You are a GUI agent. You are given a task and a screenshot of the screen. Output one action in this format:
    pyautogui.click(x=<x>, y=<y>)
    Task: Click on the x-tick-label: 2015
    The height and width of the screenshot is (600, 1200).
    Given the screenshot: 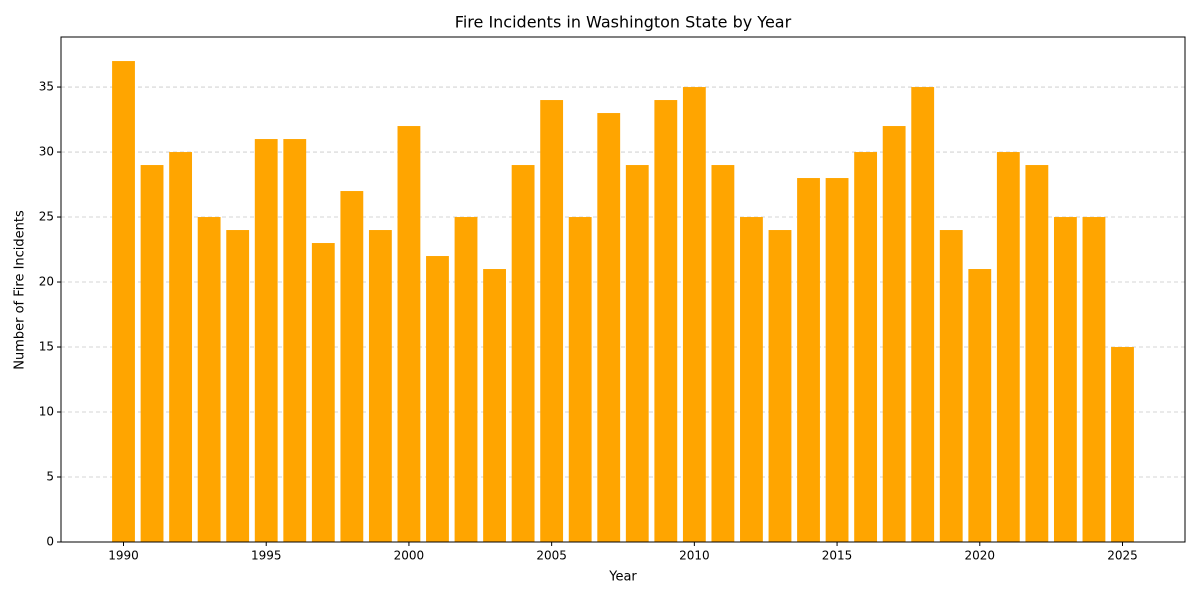 What is the action you would take?
    pyautogui.click(x=837, y=556)
    